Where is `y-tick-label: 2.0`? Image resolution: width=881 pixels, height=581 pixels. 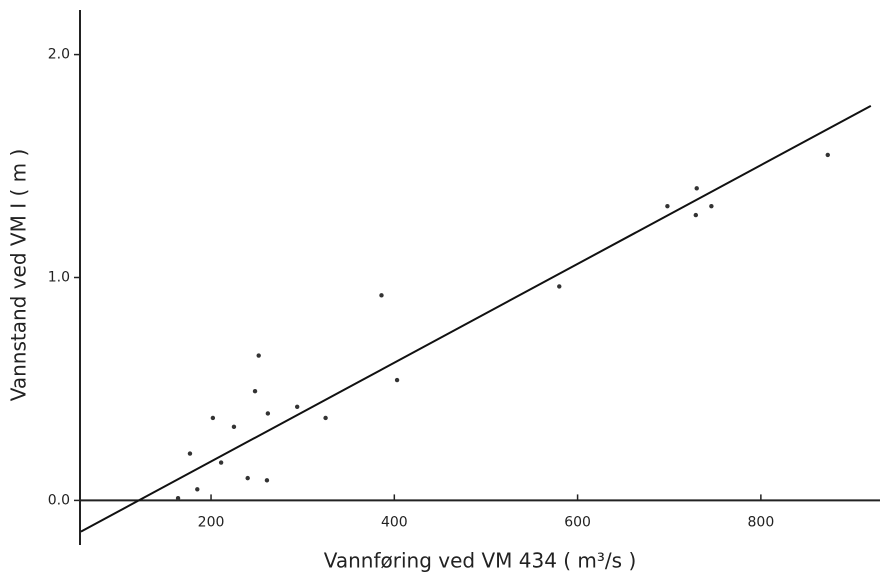
y-tick-label: 2.0 is located at coordinates (59, 55).